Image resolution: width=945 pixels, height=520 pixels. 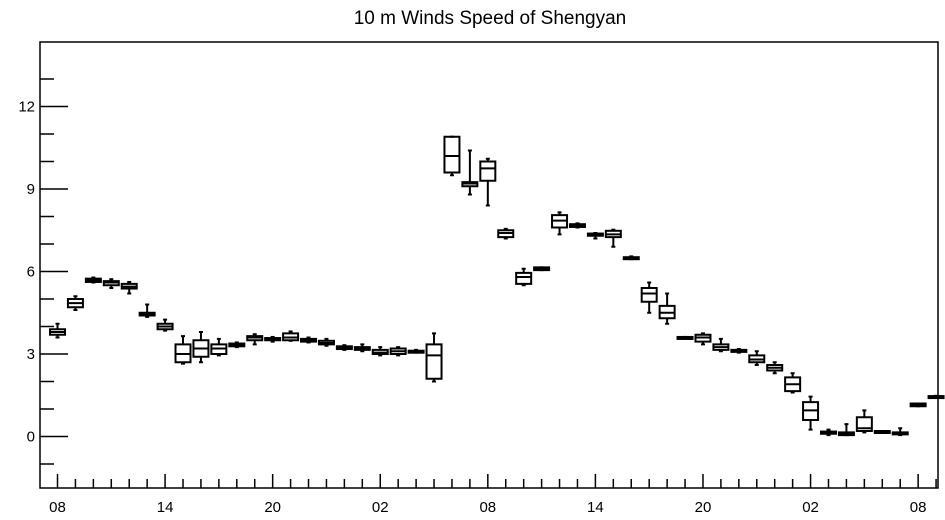 I want to click on y-tick-label: 6, so click(x=31, y=272).